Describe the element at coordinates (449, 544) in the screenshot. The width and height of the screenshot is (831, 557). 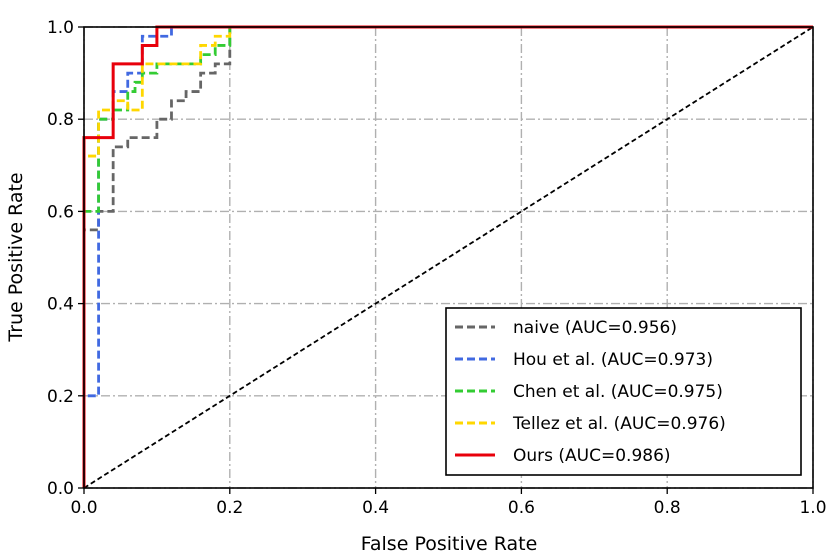
I see `x-axis-label: False Positive Rate` at that location.